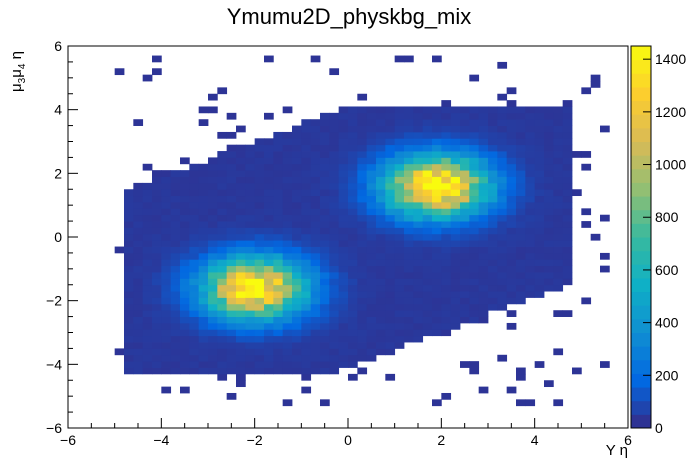 The image size is (698, 474). I want to click on colorbar-segment, so click(641, 148).